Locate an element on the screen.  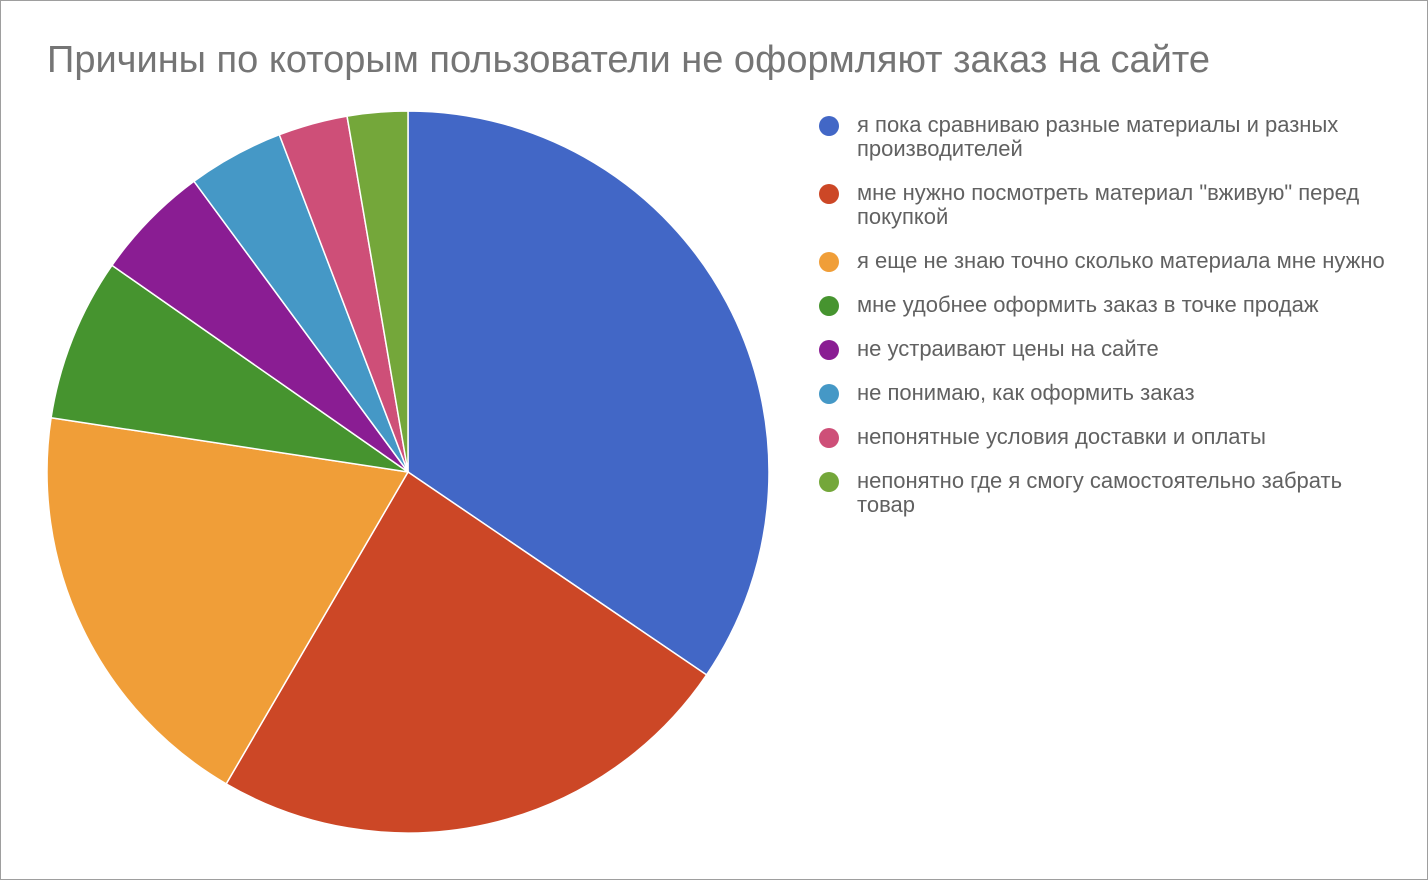
legend-item-5: не устраивают цены на сайте is located at coordinates (1109, 349).